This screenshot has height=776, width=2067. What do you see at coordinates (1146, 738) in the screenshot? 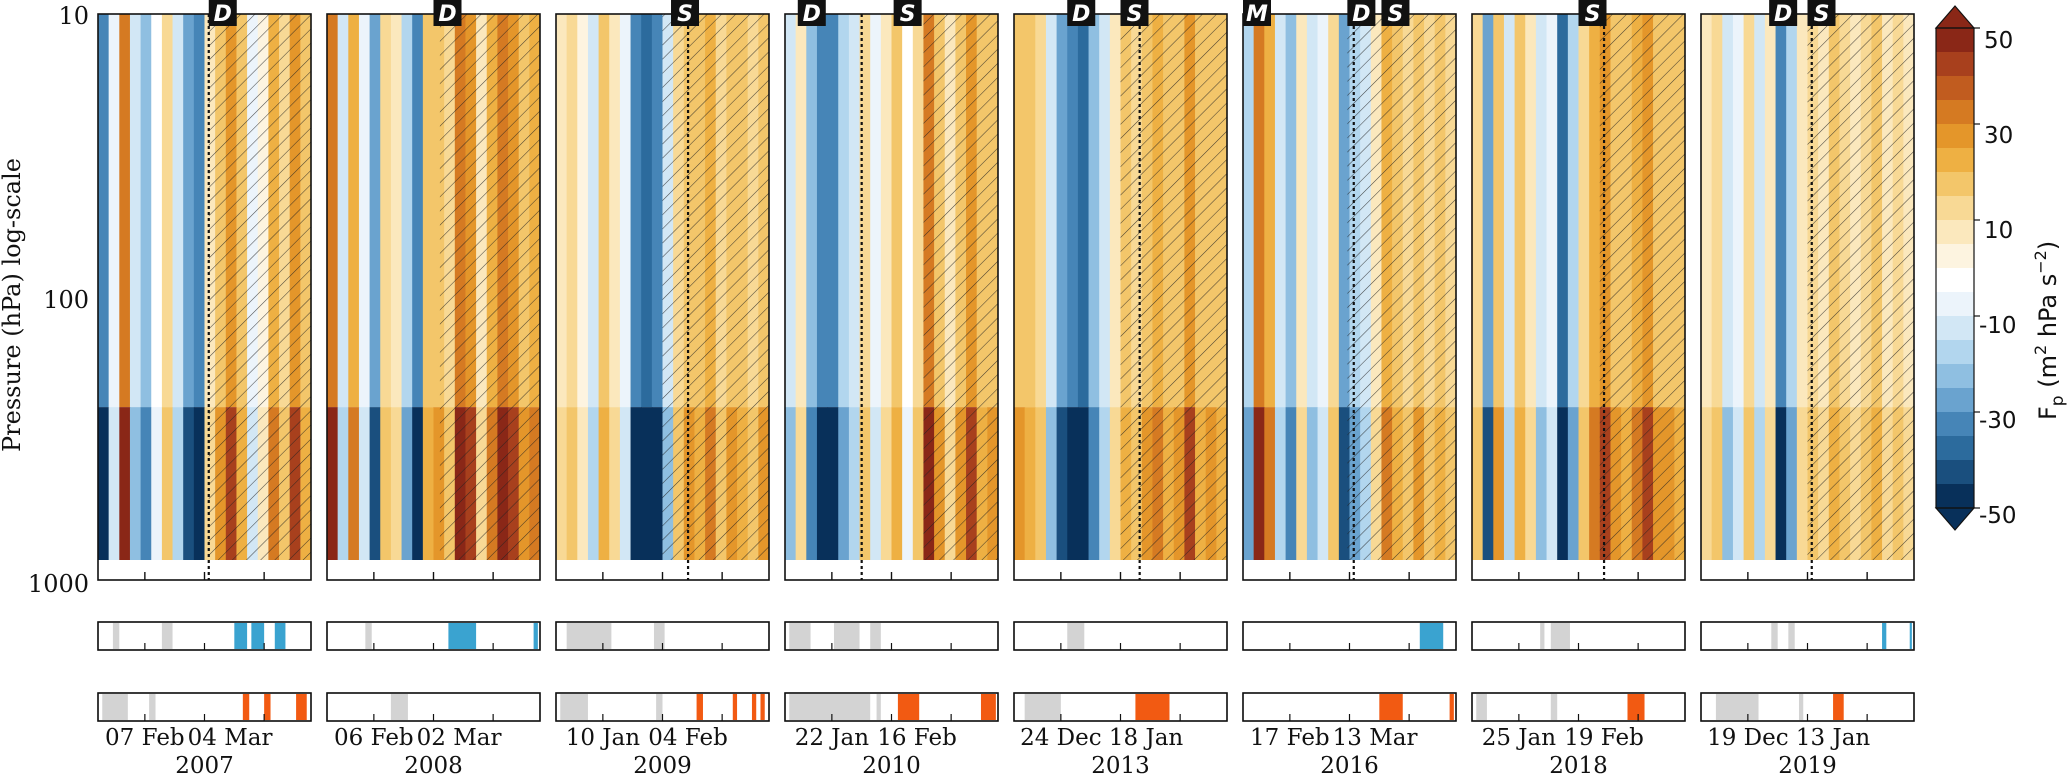
I see `x-date-label: 18 Jan` at bounding box center [1146, 738].